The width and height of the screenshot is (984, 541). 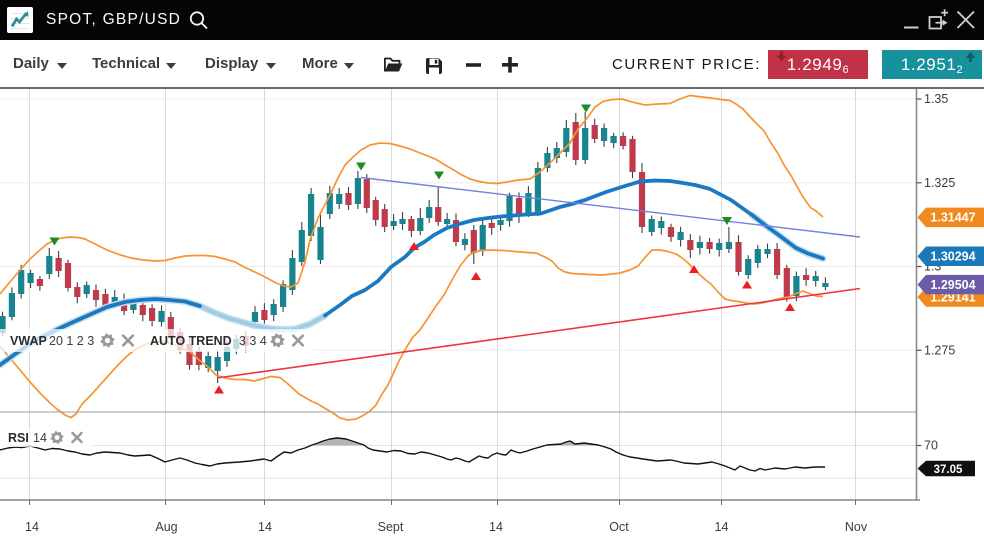 I want to click on svg-text: RSI, so click(x=18, y=438).